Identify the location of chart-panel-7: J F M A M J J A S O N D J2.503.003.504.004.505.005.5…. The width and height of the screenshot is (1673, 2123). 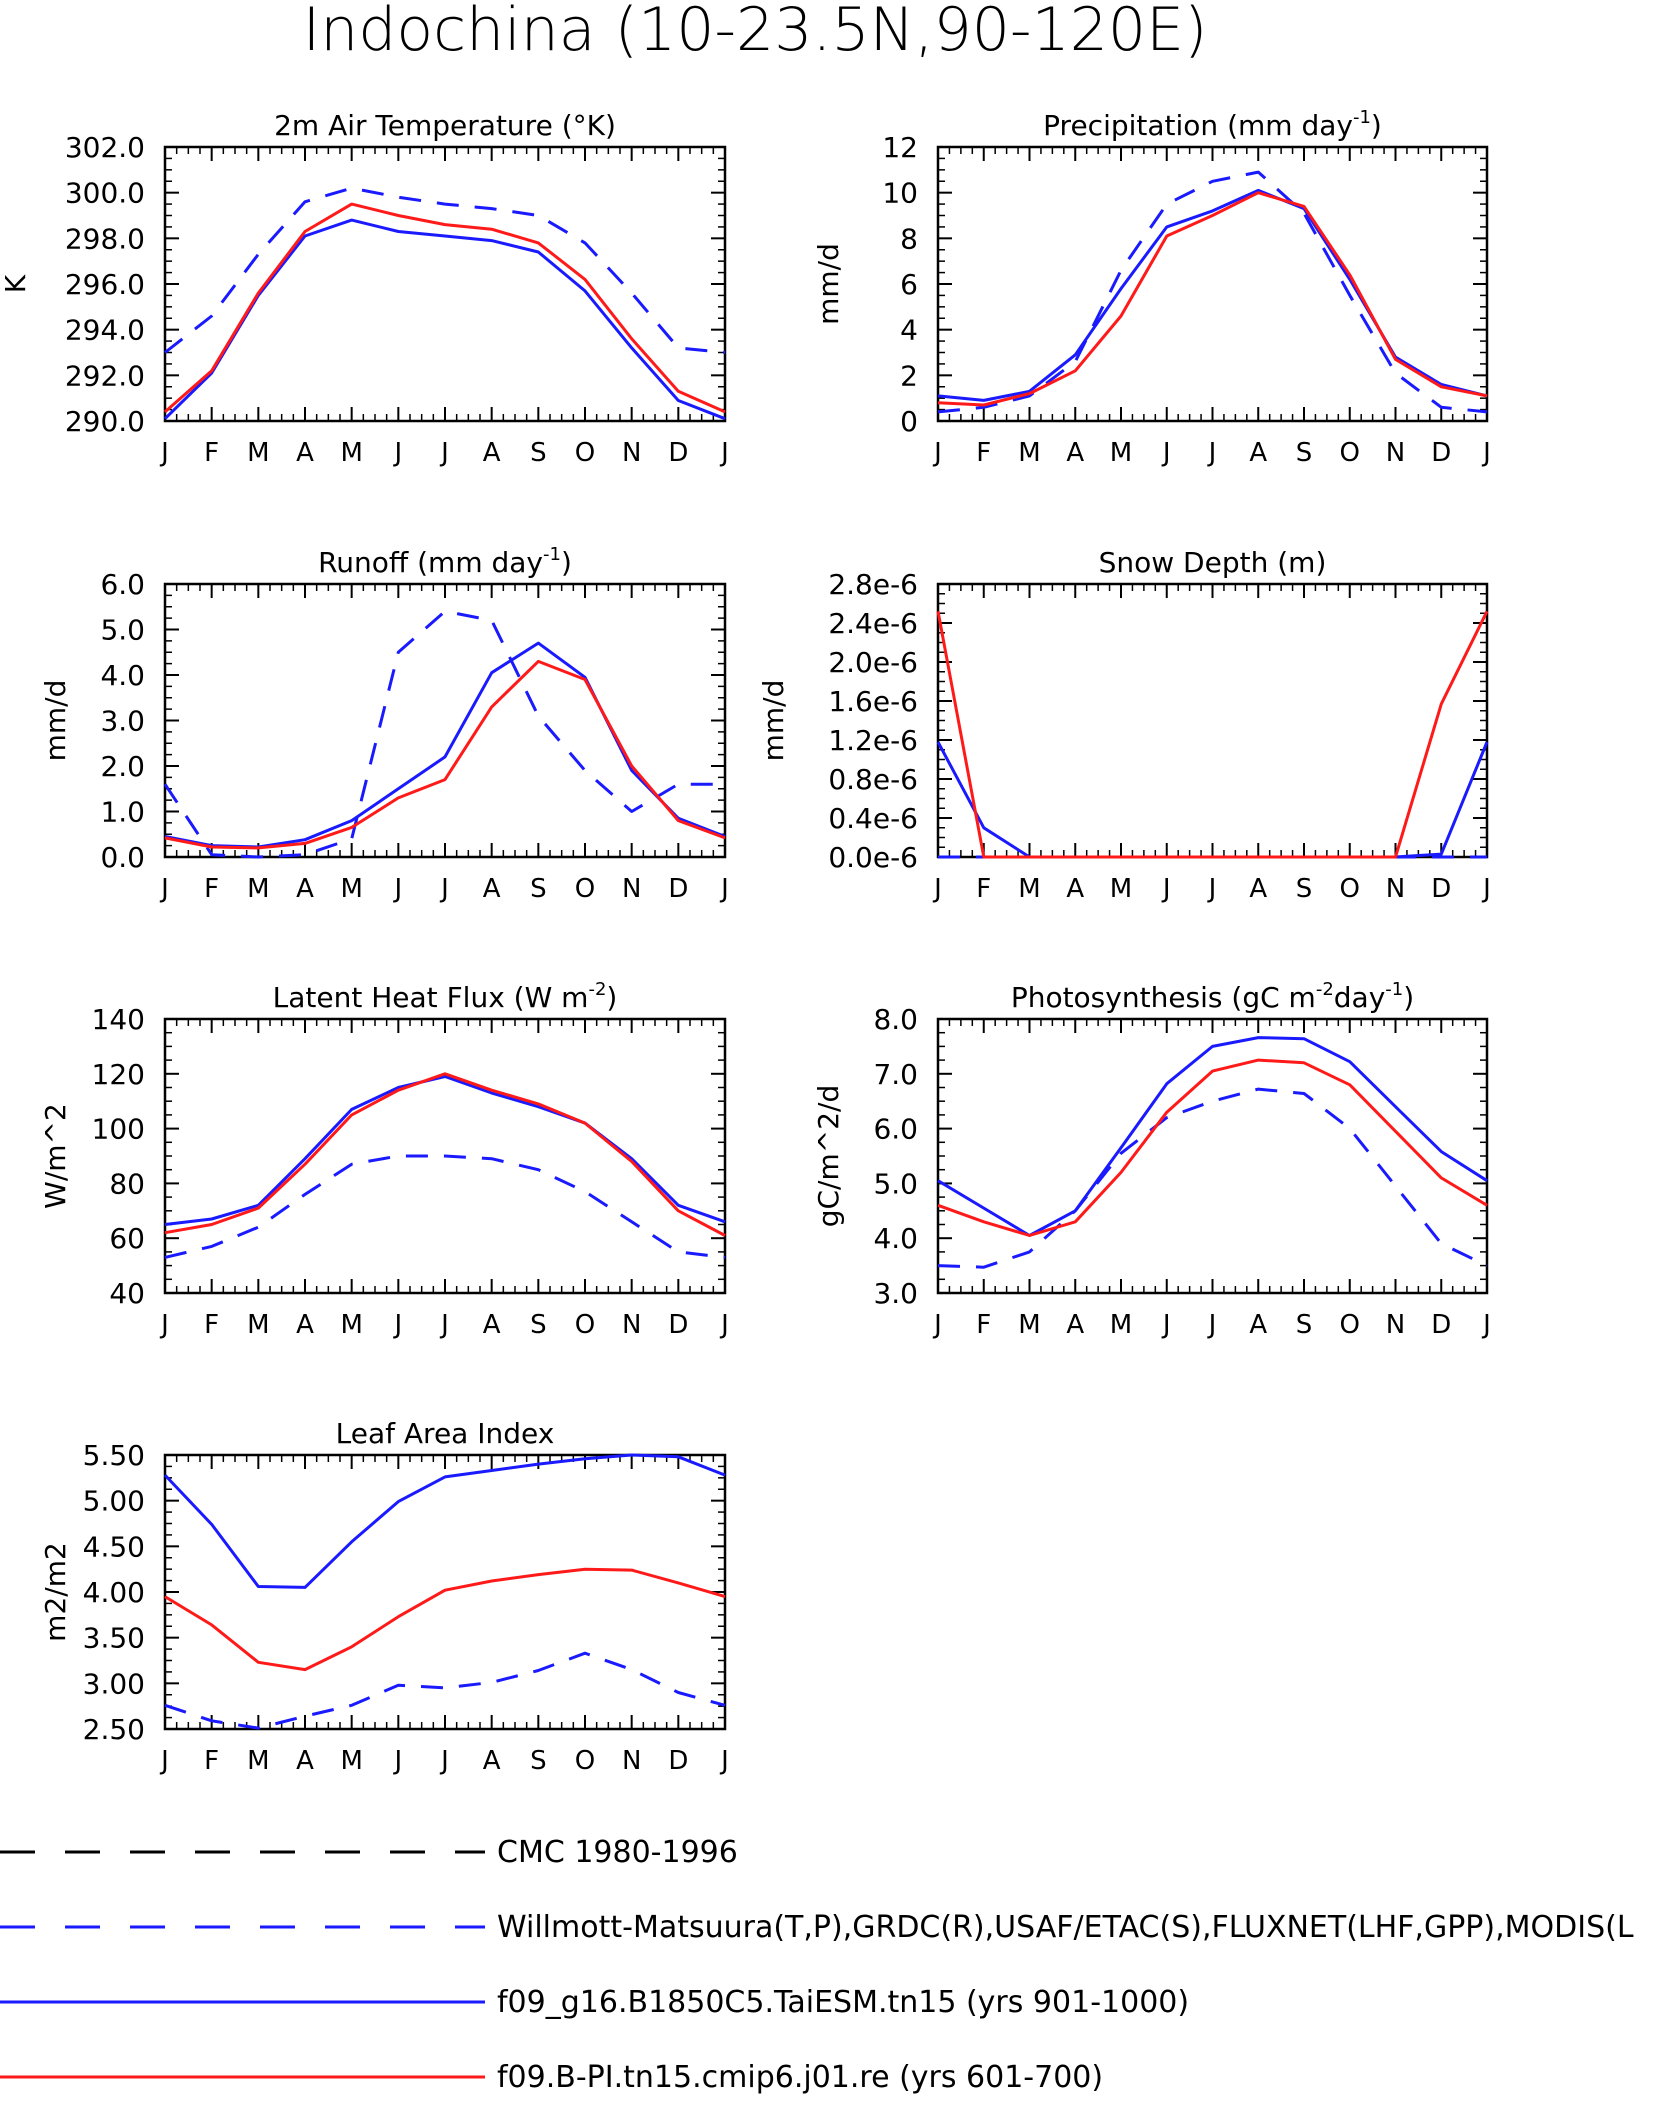
(384, 1596).